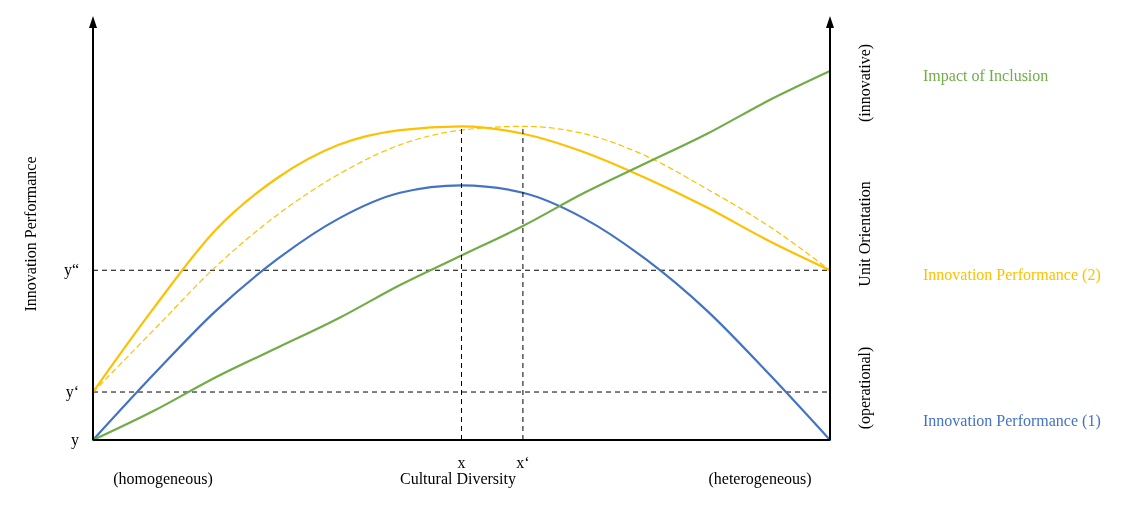 The height and width of the screenshot is (512, 1142). I want to click on text: y, so click(75, 440).